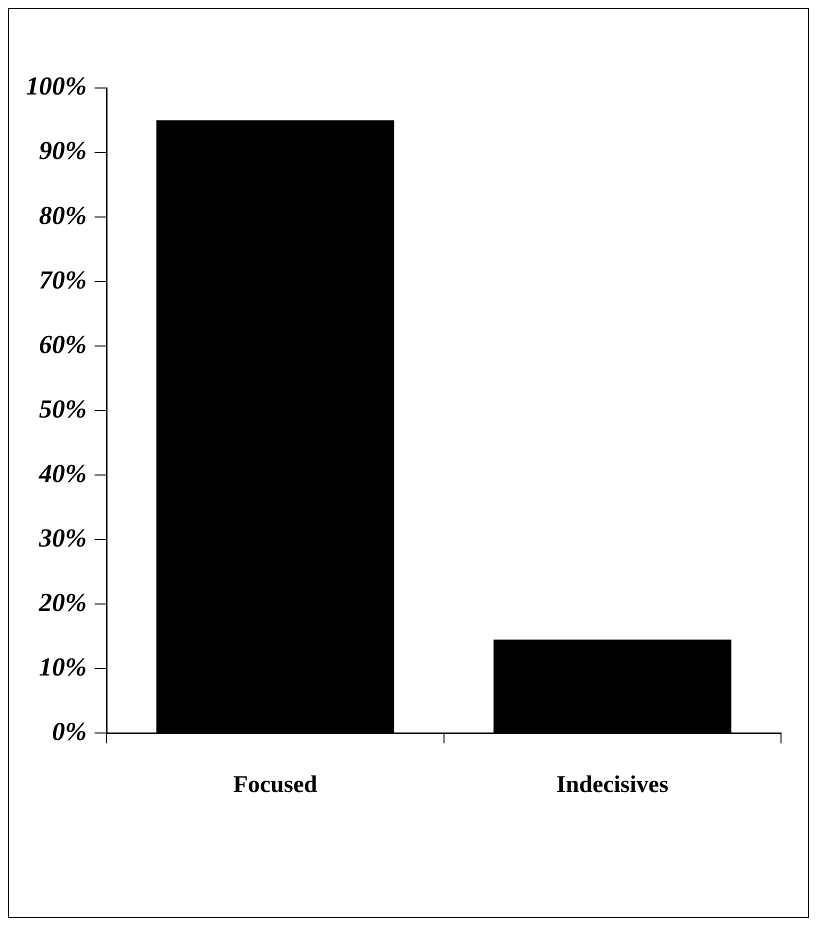 This screenshot has height=928, width=819. What do you see at coordinates (62, 473) in the screenshot?
I see `y-tick-label: 40%` at bounding box center [62, 473].